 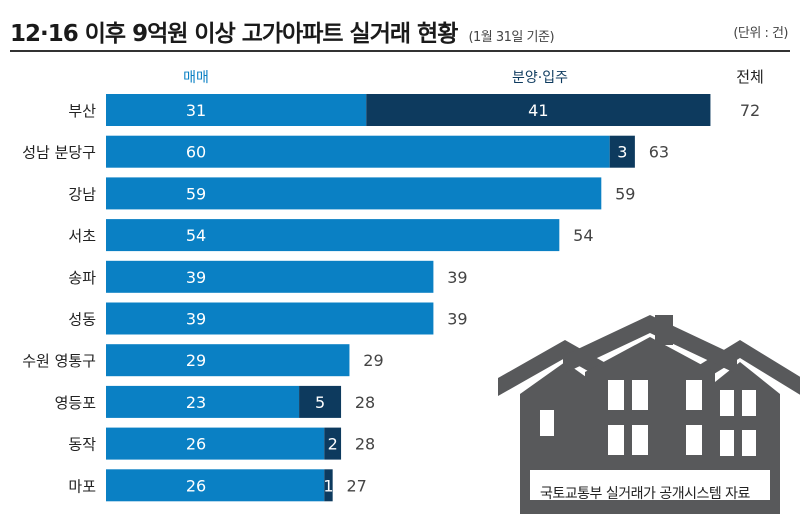 I want to click on bar-total-value: 59, so click(x=625, y=193).